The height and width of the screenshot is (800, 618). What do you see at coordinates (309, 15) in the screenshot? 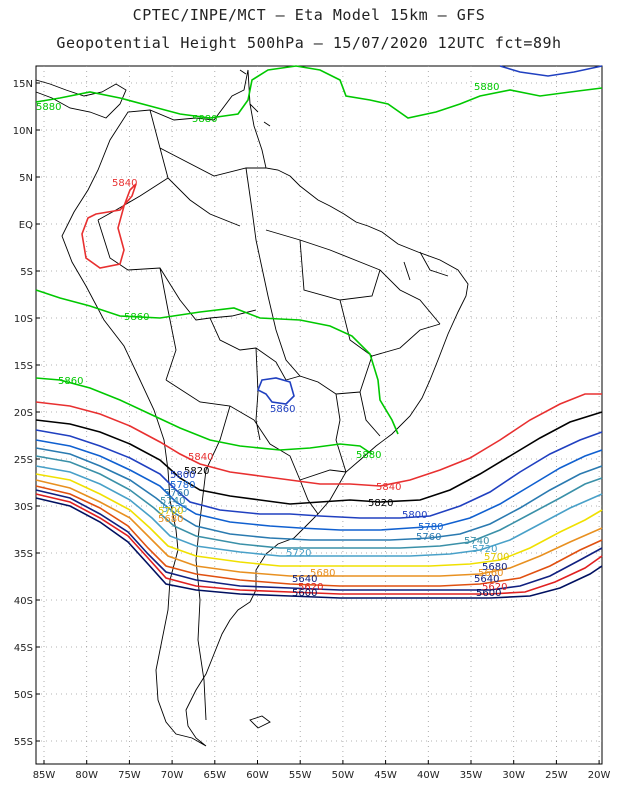
I see `title-line-1: CPTEC/INPE/MCT – Eta Model 15km – GFS` at bounding box center [309, 15].